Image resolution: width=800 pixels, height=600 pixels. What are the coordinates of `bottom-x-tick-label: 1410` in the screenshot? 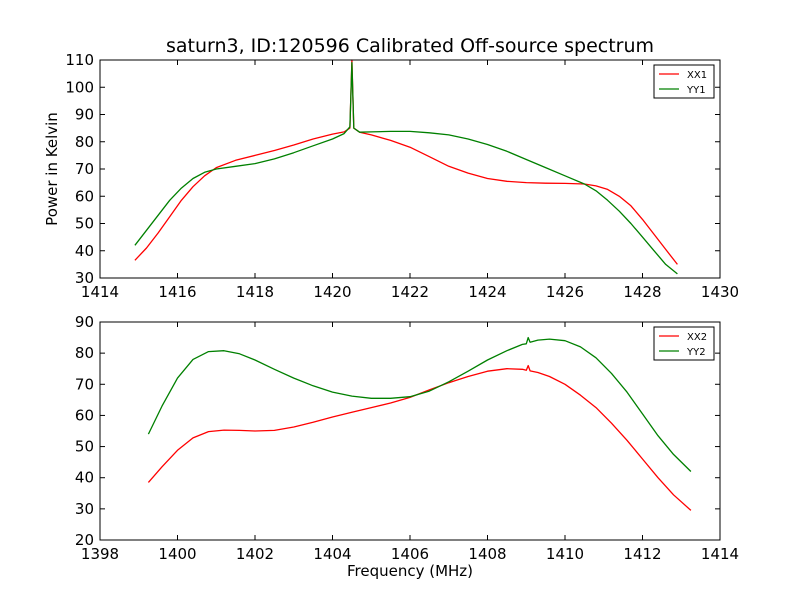 It's located at (565, 554).